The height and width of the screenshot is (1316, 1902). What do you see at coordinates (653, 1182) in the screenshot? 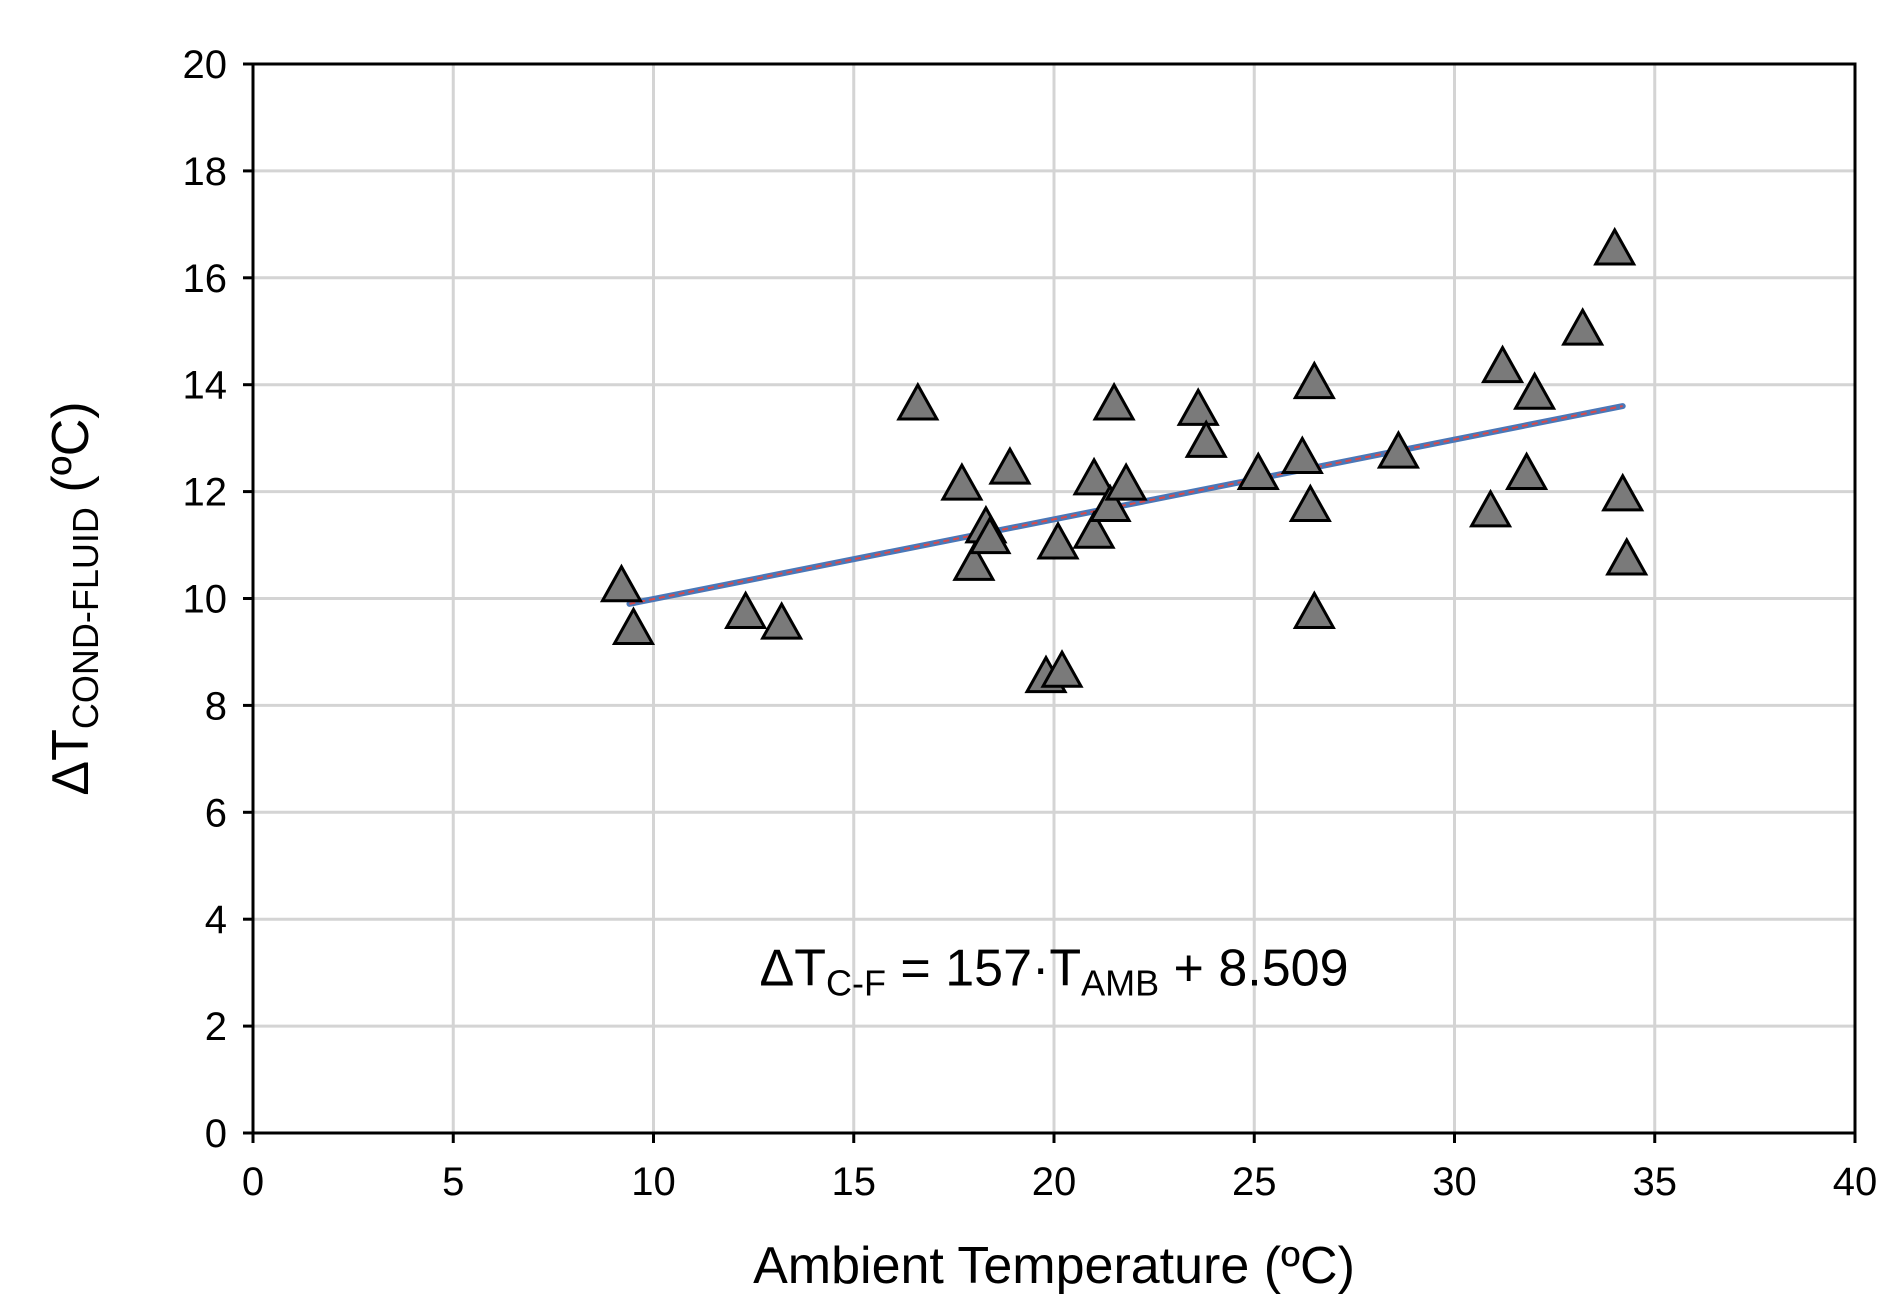
I see `x-tick-label: 10` at bounding box center [653, 1182].